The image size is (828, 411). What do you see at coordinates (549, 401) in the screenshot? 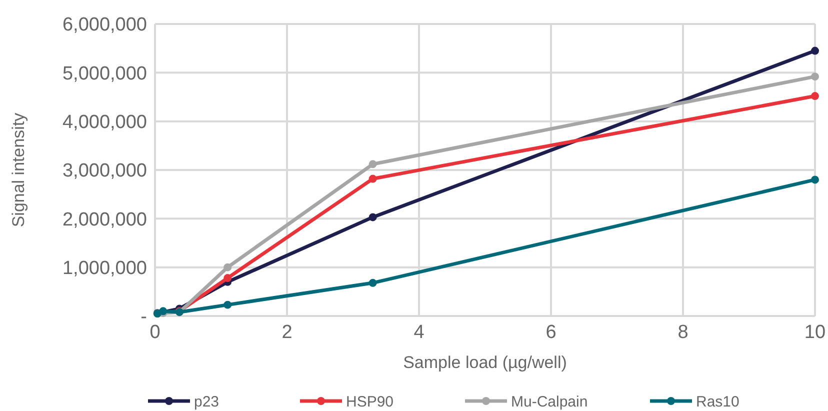
I see `legend-label: Mu-Calpain` at bounding box center [549, 401].